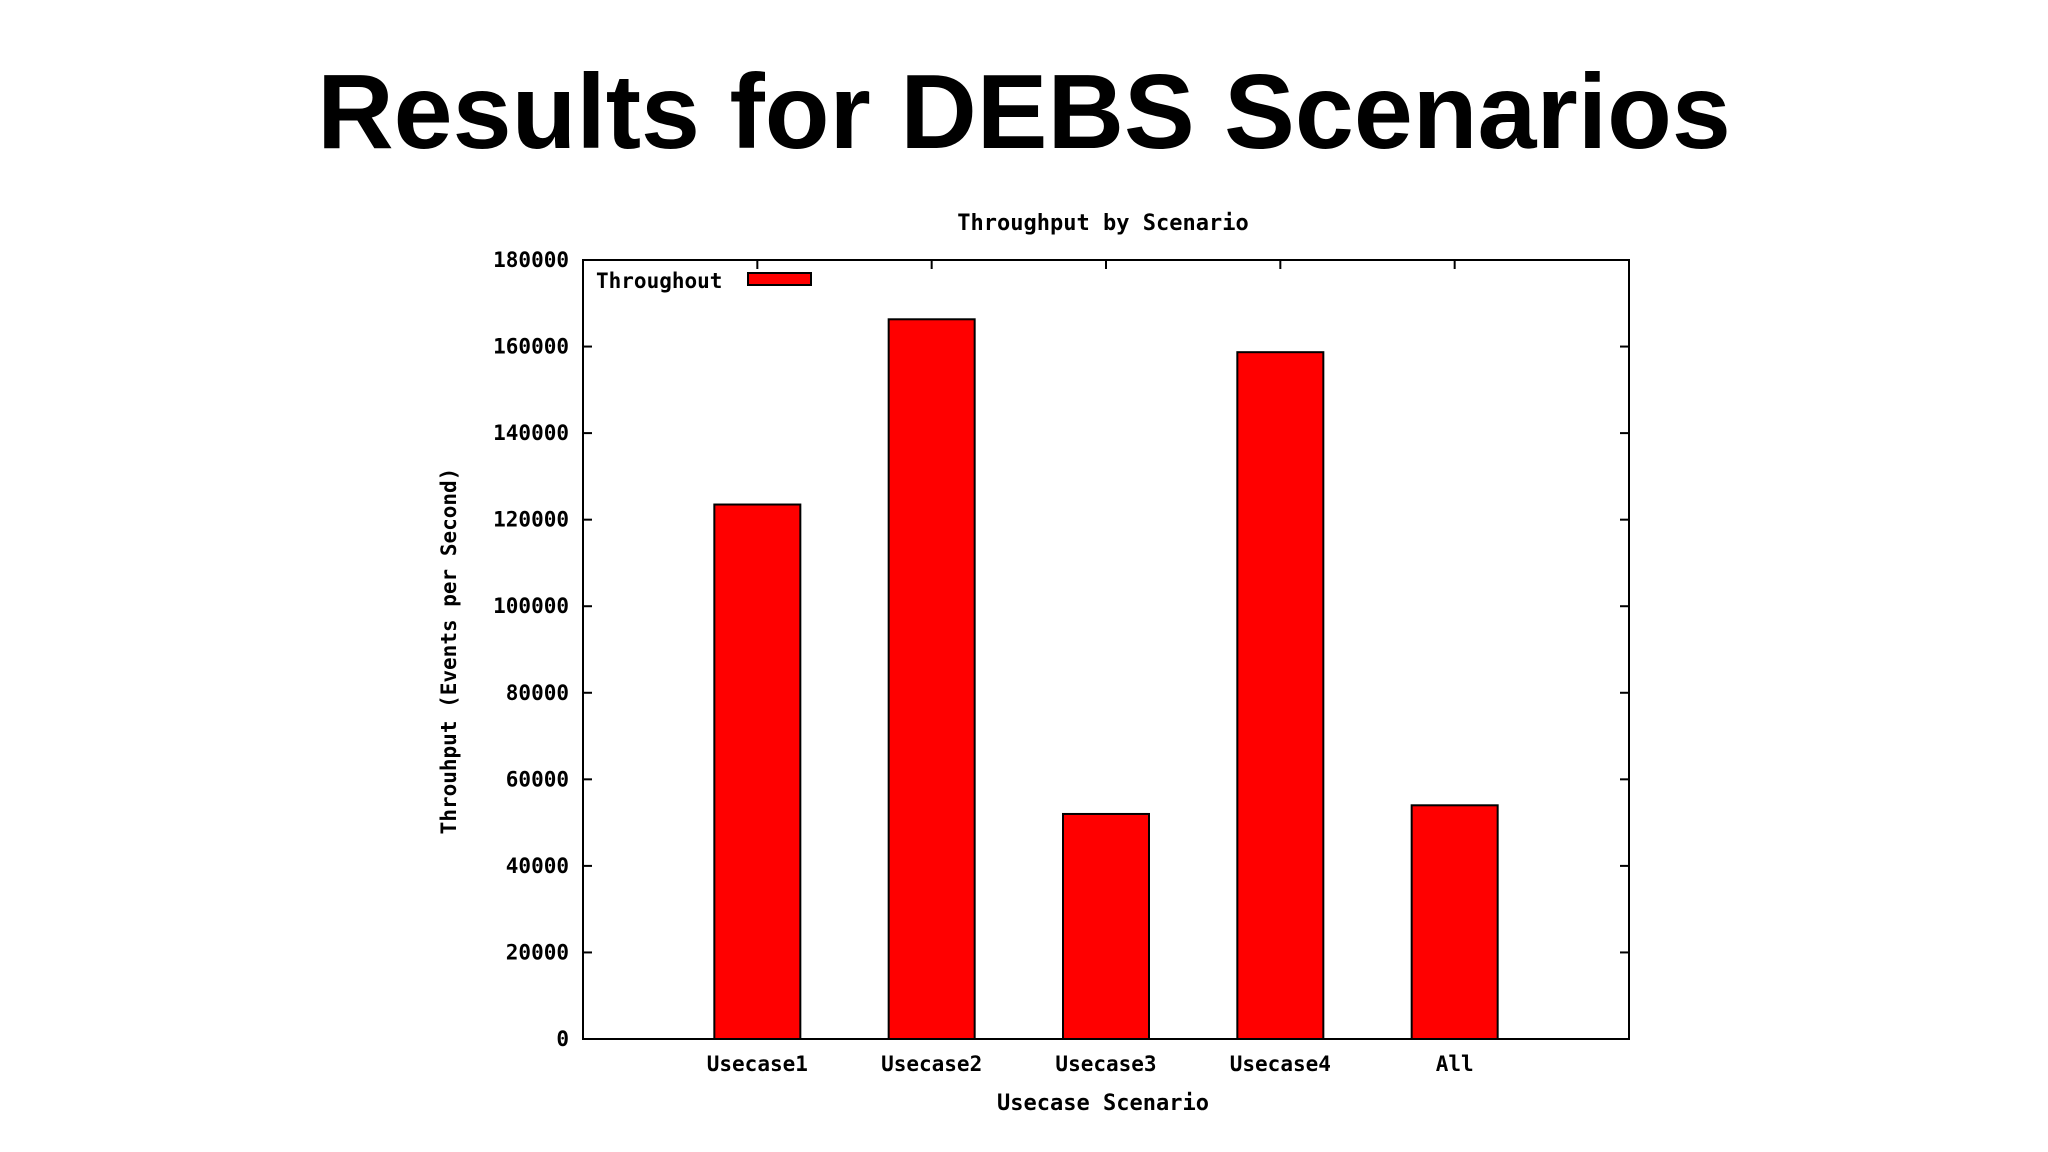  What do you see at coordinates (531, 433) in the screenshot?
I see `y-tick-label: 140000` at bounding box center [531, 433].